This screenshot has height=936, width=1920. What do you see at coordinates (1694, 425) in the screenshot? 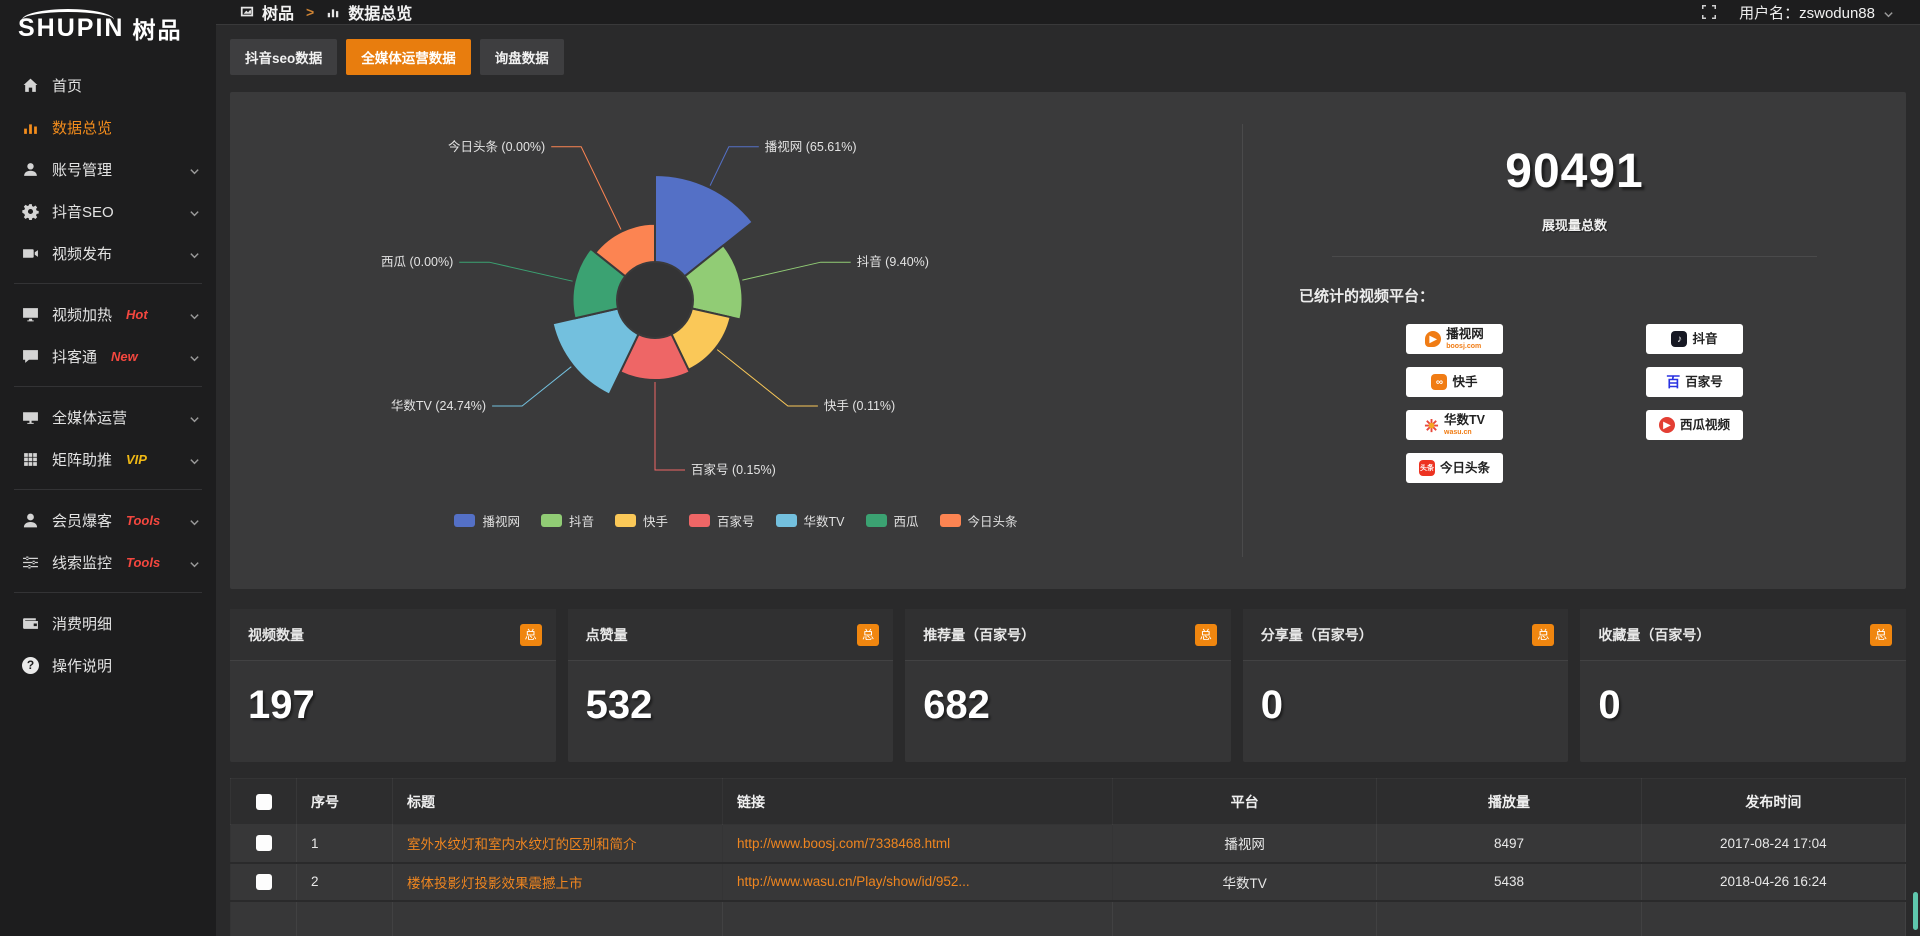
I see `platform-badge-xigua: ▶ 西瓜视频` at bounding box center [1694, 425].